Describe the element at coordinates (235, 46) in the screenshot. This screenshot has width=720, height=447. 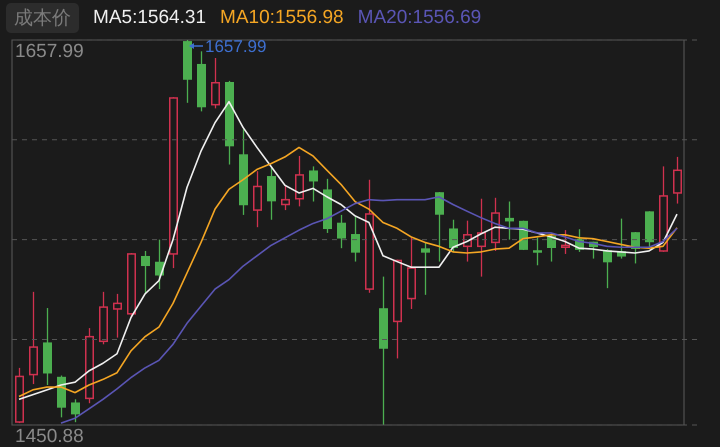
I see `annotation: 1657.99` at that location.